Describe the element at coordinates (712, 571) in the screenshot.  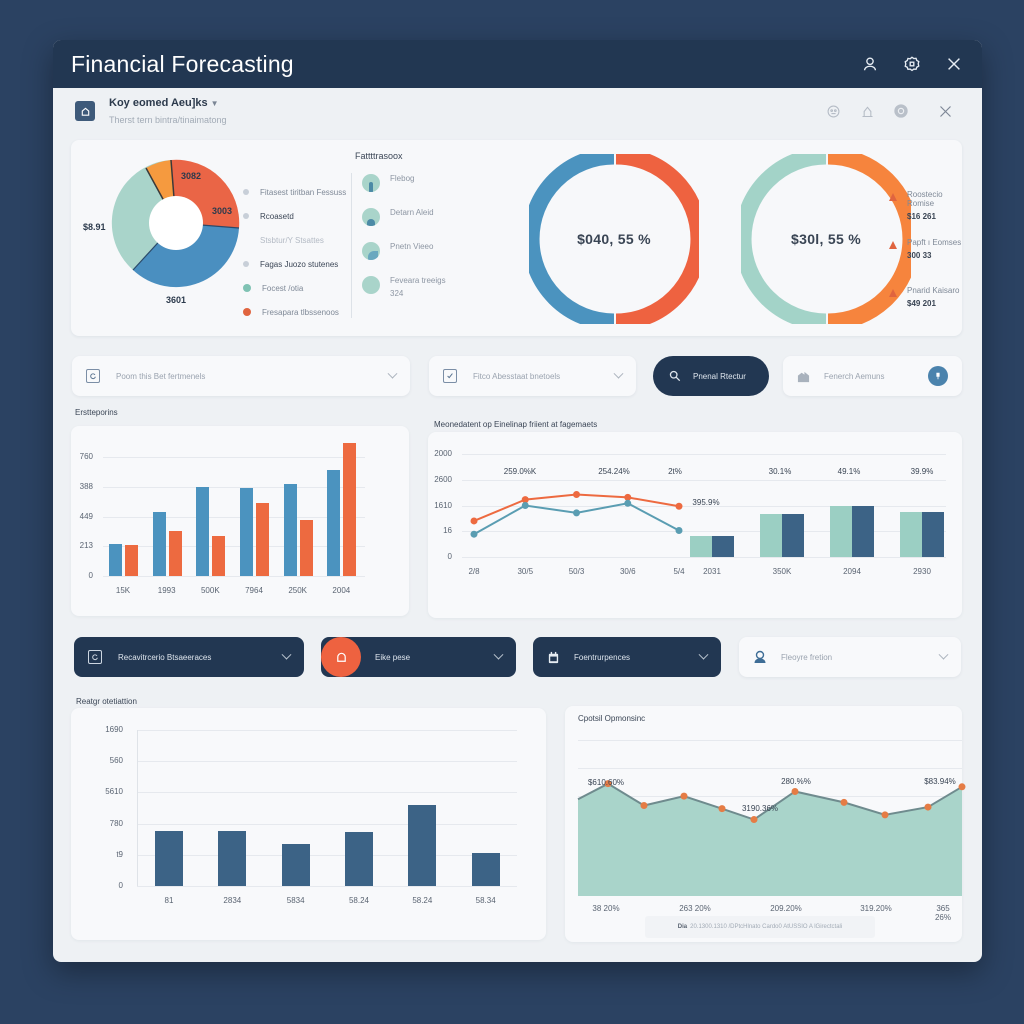
I see `x-tick-label: 2031` at that location.